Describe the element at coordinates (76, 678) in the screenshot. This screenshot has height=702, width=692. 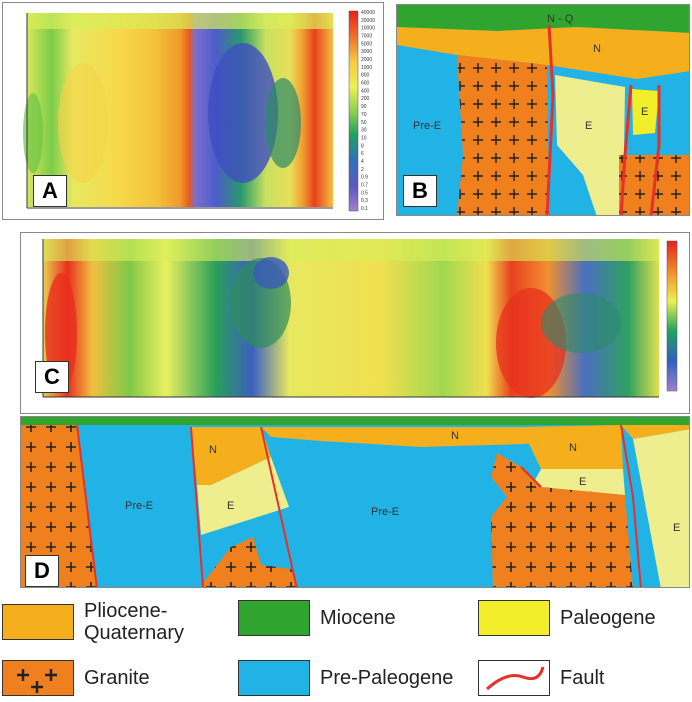
I see `legend-item-granite: Granite` at that location.